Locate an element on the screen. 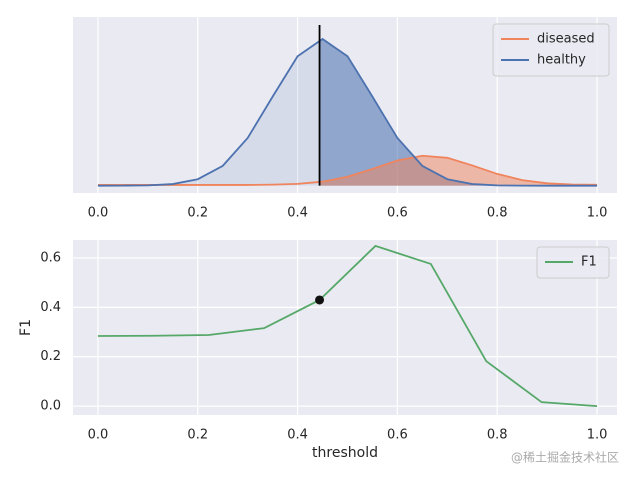 This screenshot has width=640, height=480. legend-label: diseased is located at coordinates (566, 39).